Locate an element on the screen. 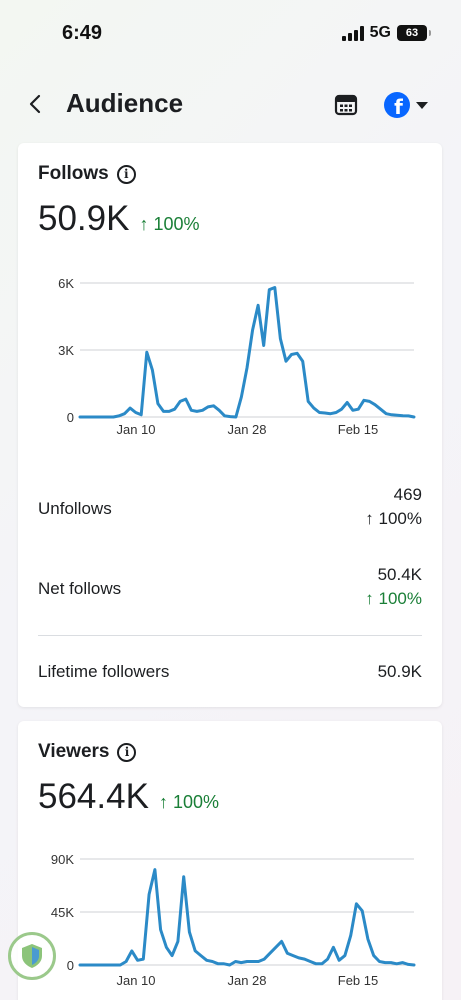 The image size is (461, 1000). divider is located at coordinates (230, 635).